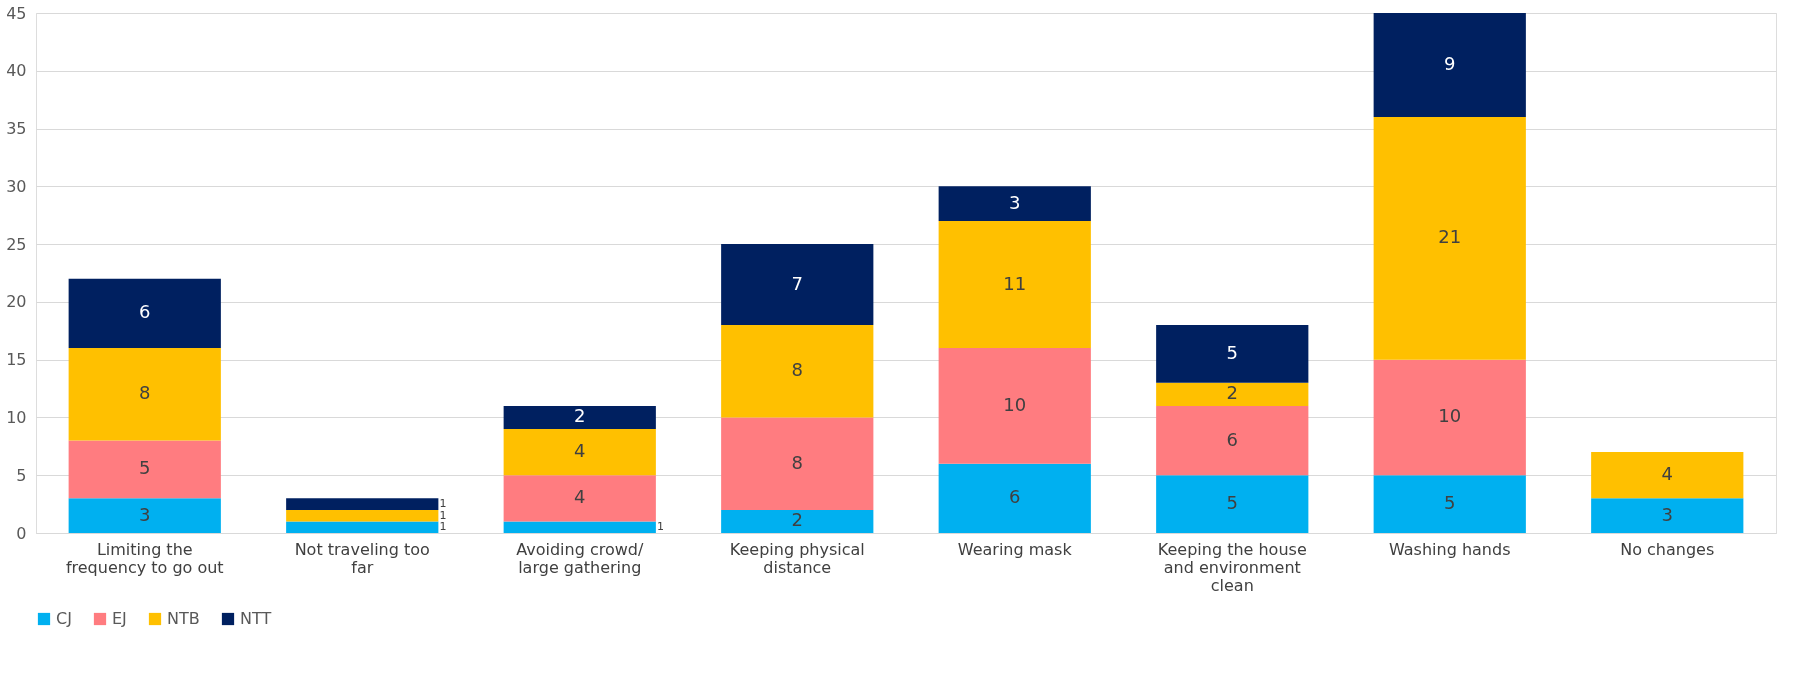  I want to click on data-label: 11, so click(1015, 283).